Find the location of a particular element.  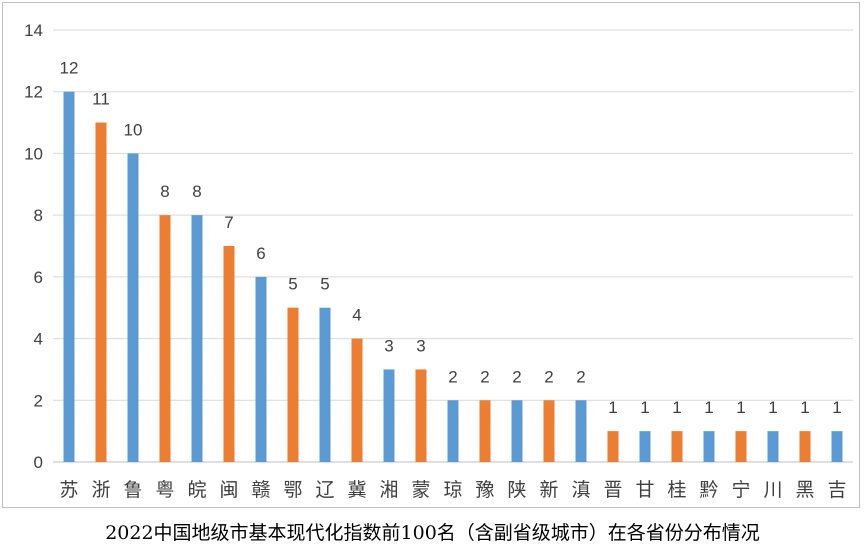

data-label: 12 is located at coordinates (69, 68).